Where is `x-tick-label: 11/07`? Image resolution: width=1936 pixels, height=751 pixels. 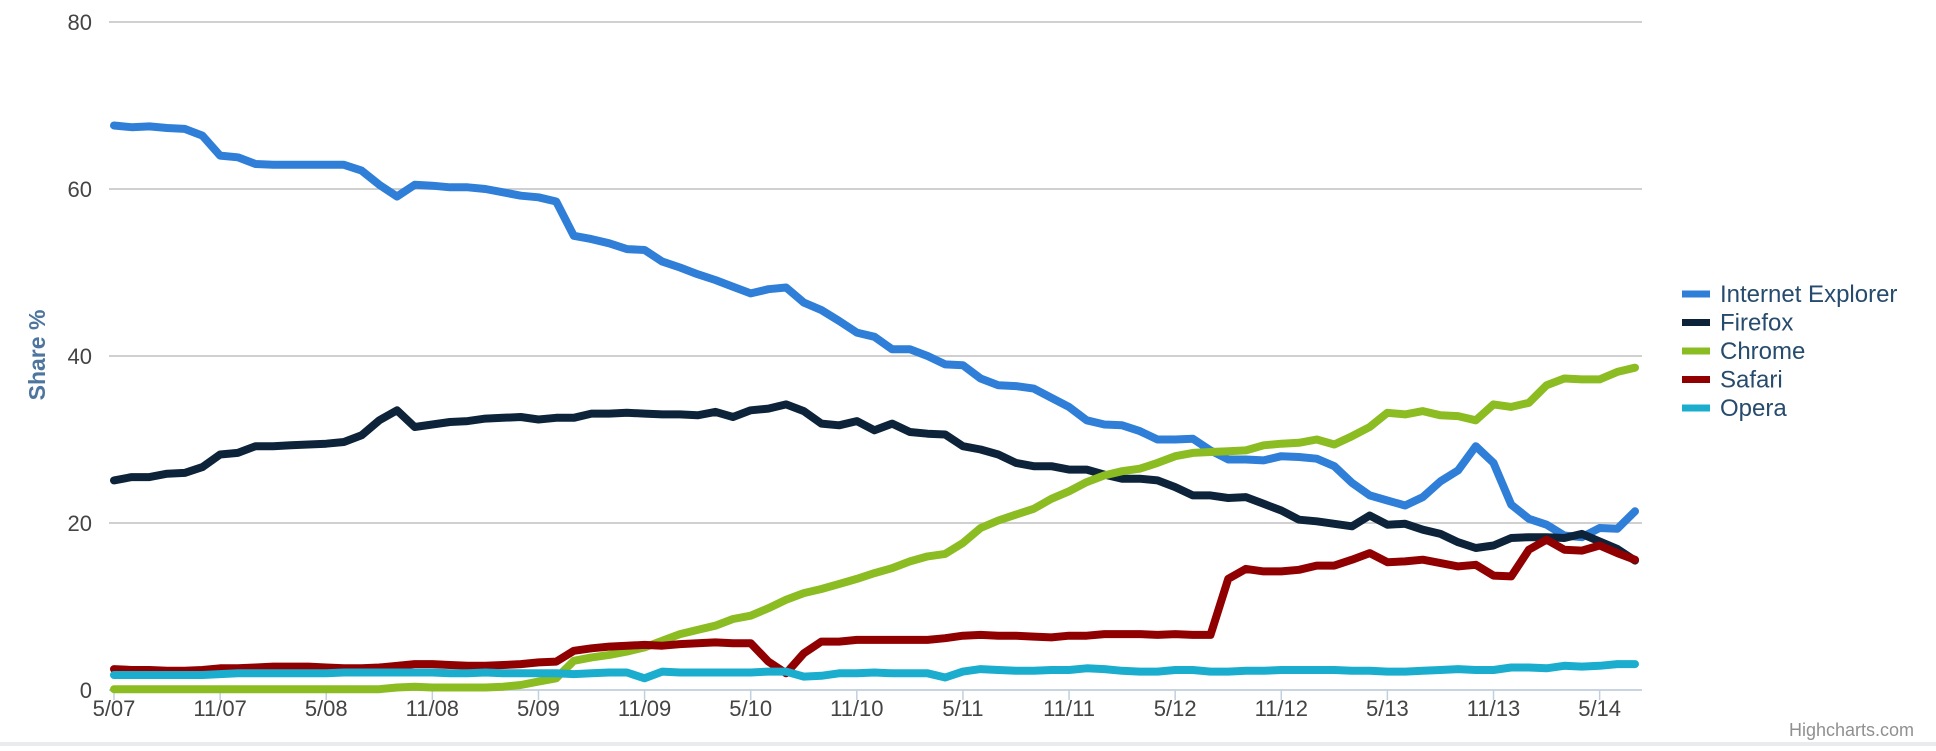 x-tick-label: 11/07 is located at coordinates (219, 708).